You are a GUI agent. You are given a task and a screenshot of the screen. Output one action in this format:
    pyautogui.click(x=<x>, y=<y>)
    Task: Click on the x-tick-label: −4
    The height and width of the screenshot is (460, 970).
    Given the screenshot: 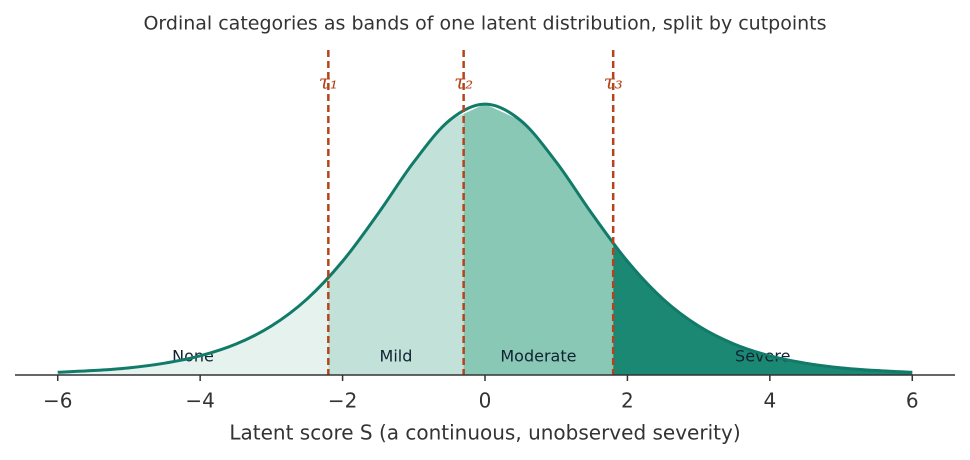 What is the action you would take?
    pyautogui.click(x=199, y=401)
    